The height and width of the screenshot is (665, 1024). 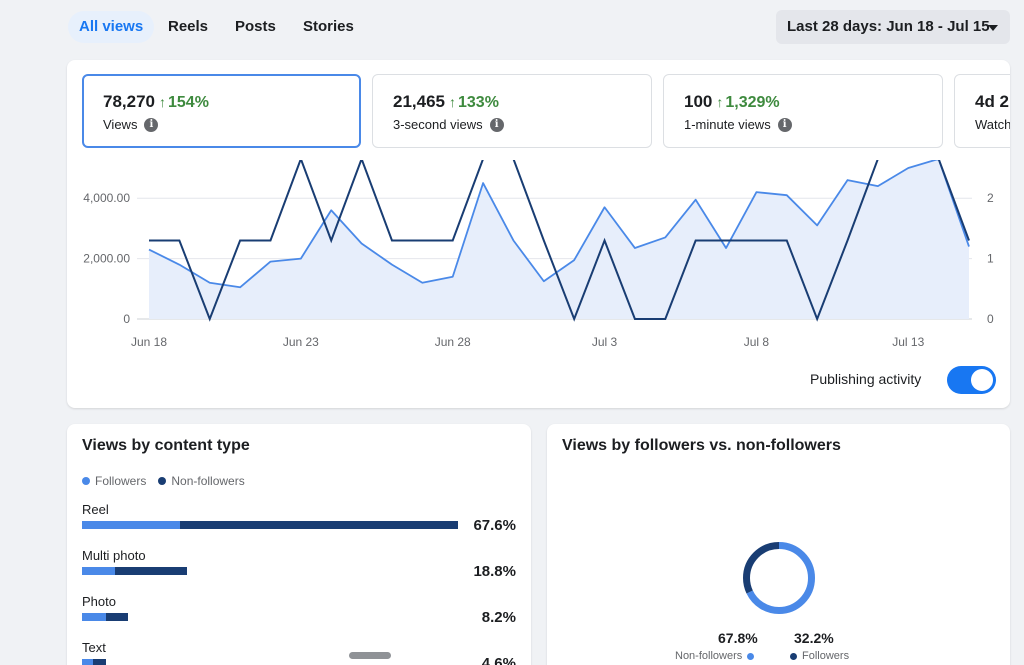 I want to click on y-tick-label-right: 1, so click(x=990, y=259).